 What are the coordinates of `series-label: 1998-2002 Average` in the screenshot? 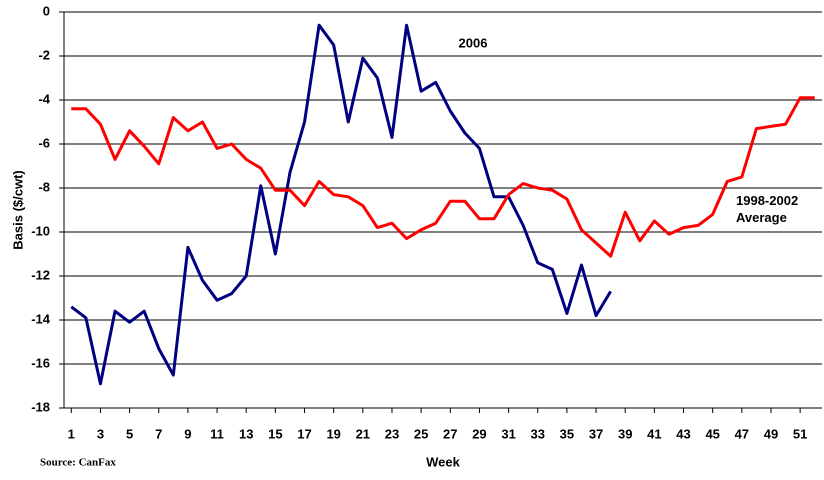 It's located at (767, 209).